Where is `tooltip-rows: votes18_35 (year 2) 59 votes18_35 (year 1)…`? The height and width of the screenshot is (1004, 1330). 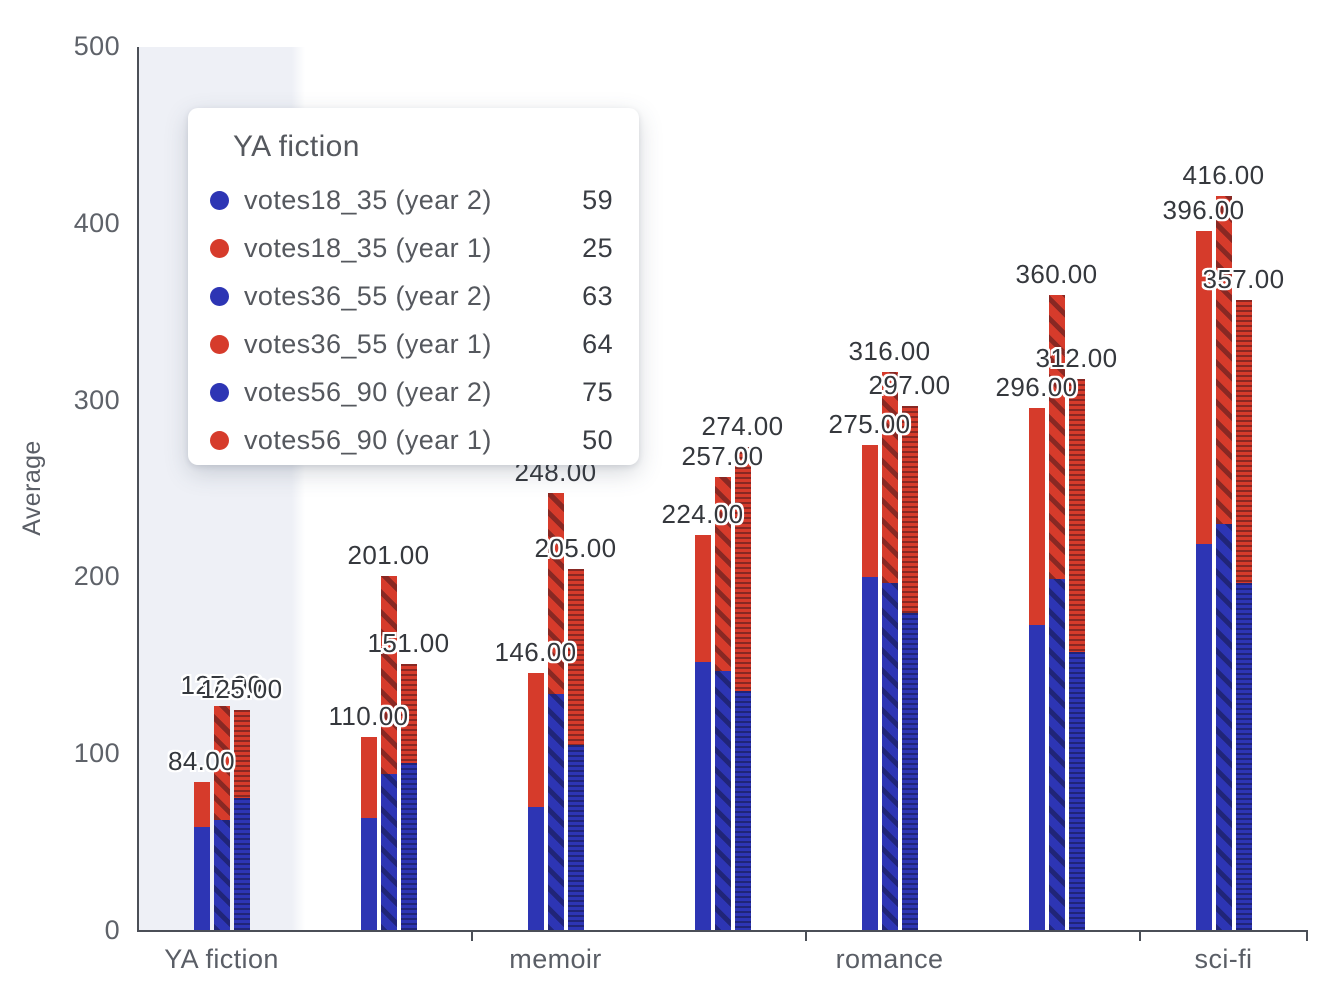
tooltip-rows: votes18_35 (year 2) 59 votes18_35 (year 1)… is located at coordinates (411, 320).